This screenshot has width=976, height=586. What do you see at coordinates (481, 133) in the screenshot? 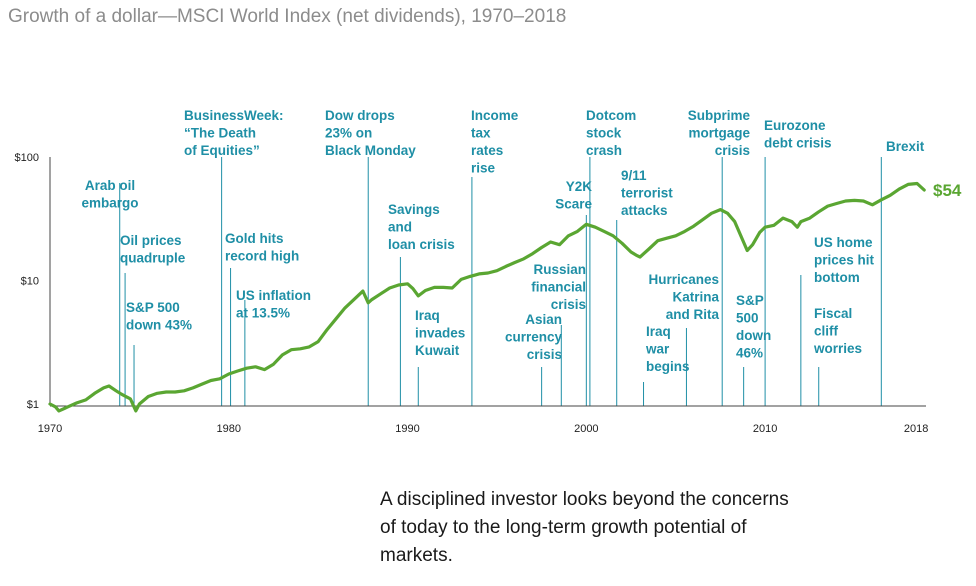
I see `event-annotation-line: tax` at bounding box center [481, 133].